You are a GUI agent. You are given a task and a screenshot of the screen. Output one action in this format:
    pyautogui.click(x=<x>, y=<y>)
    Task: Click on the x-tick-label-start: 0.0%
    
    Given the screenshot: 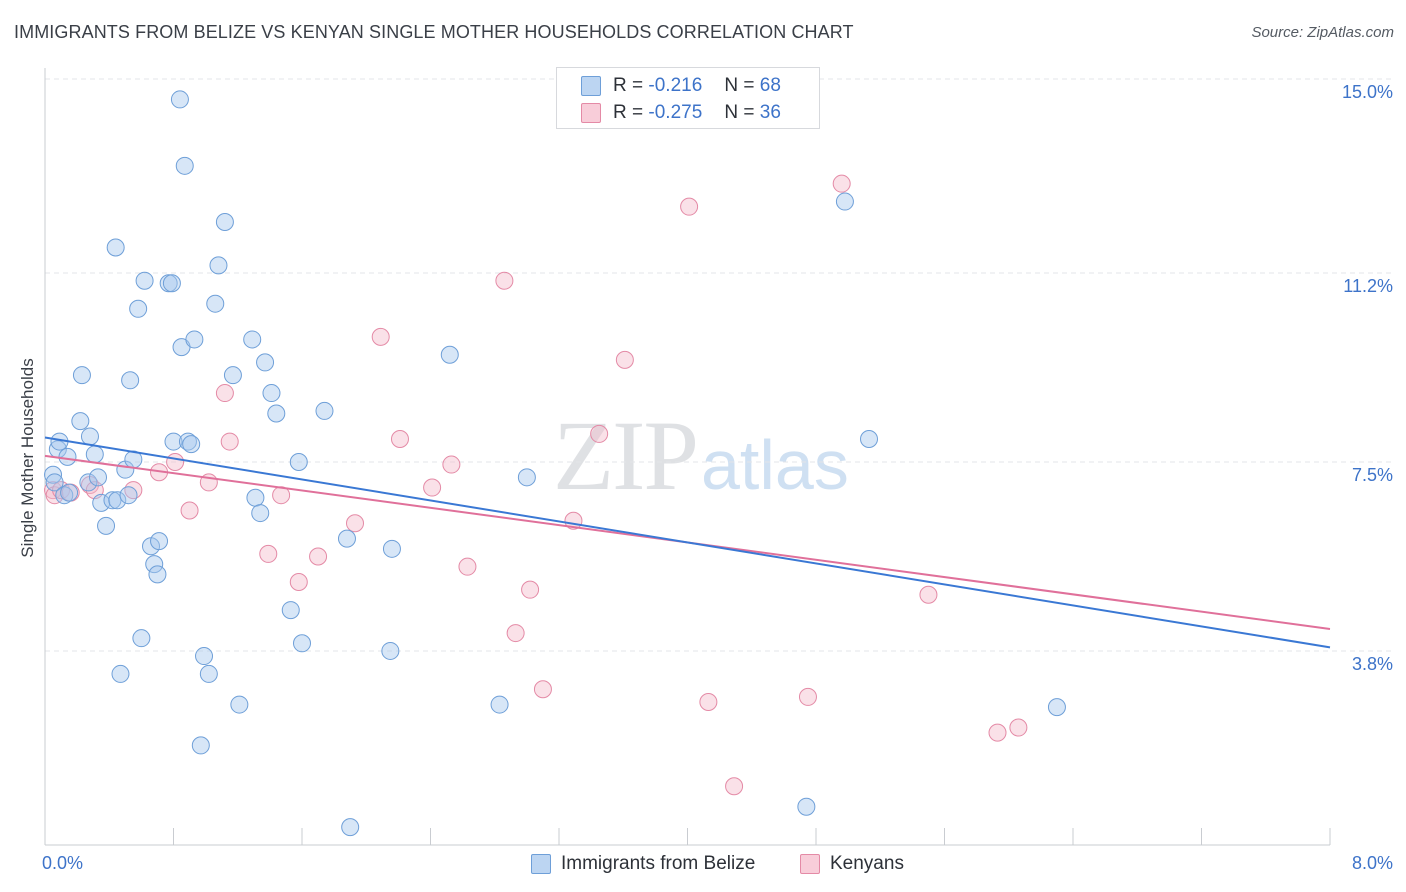 What is the action you would take?
    pyautogui.click(x=62, y=863)
    